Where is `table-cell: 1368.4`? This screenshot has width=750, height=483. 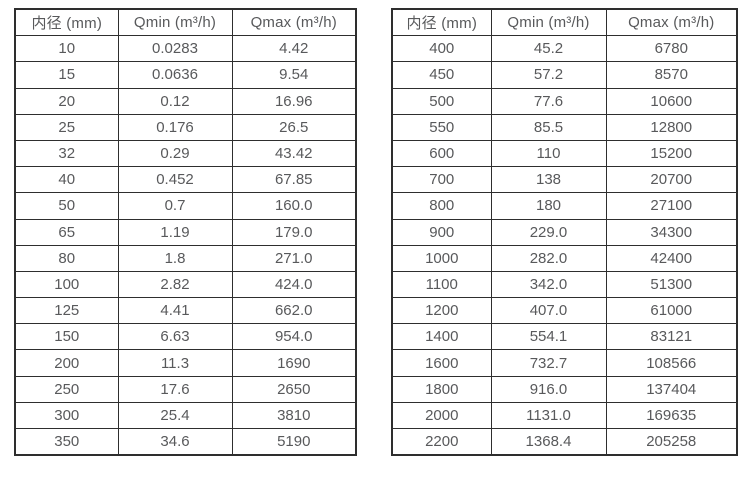 table-cell: 1368.4 is located at coordinates (548, 442).